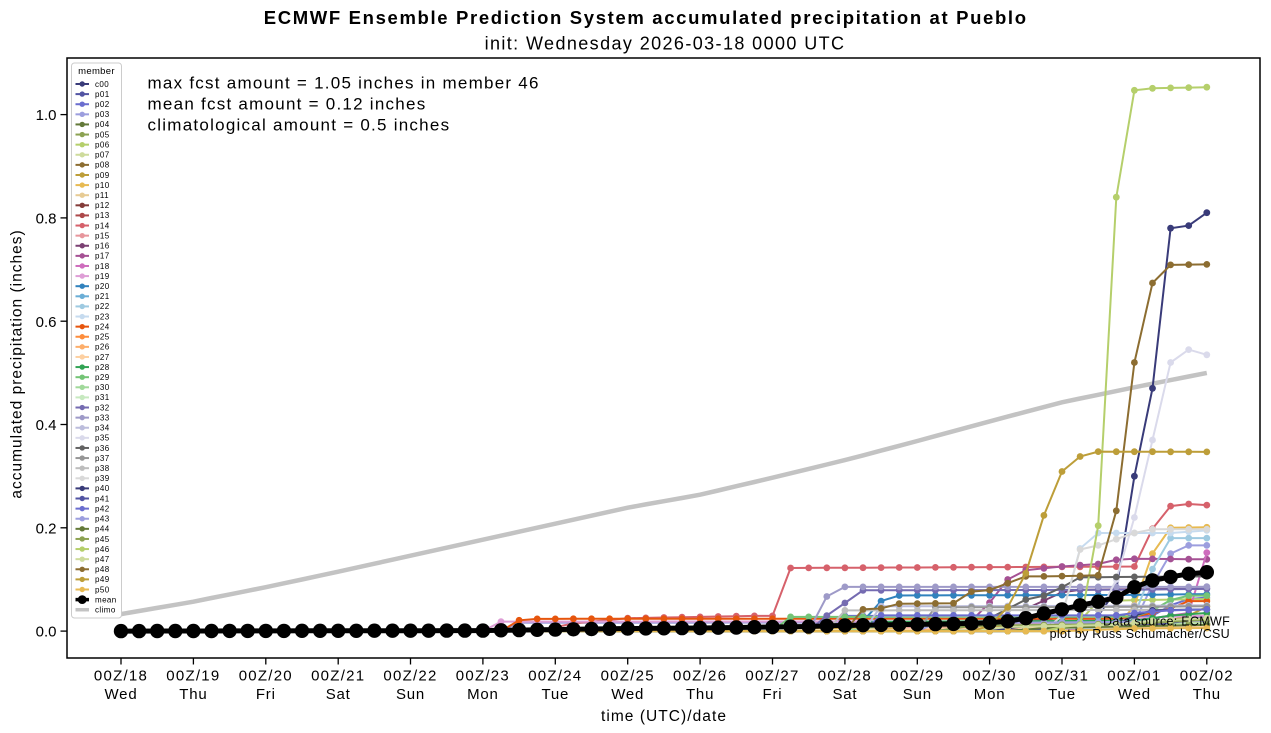 This screenshot has height=733, width=1271. I want to click on svg-text: Sun, so click(917, 694).